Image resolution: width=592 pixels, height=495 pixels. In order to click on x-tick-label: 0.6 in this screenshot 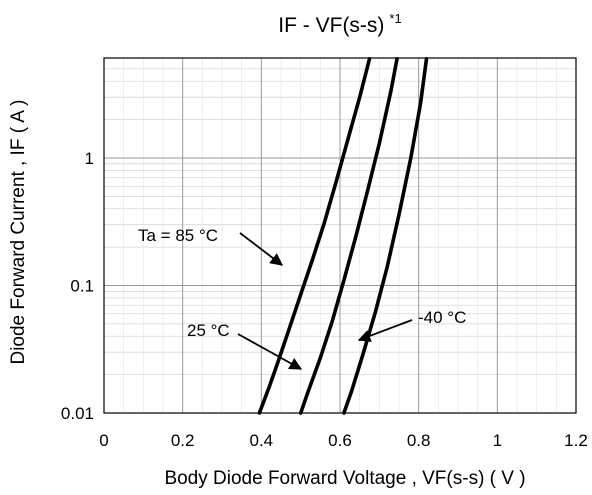, I will do `click(340, 440)`.